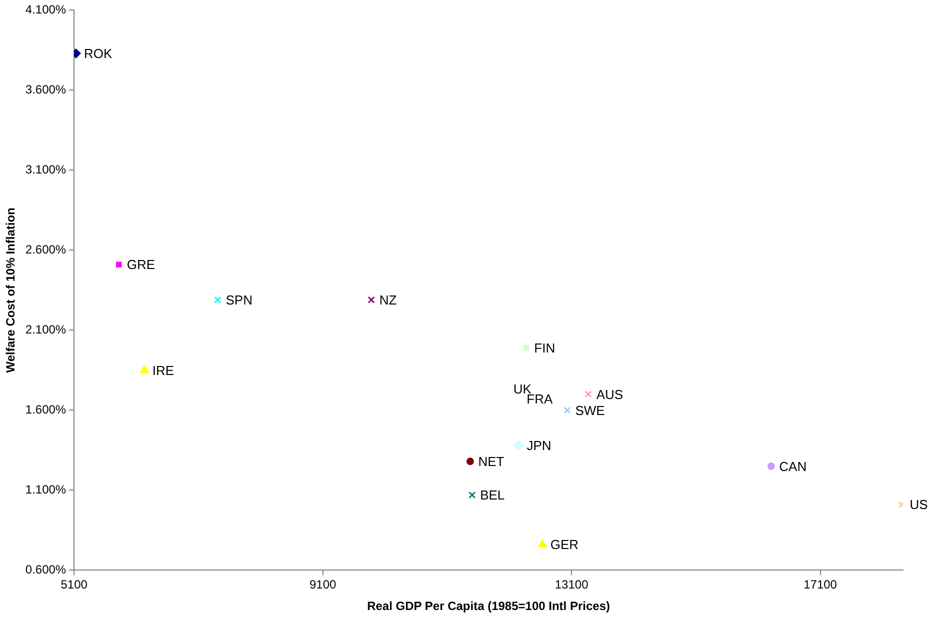 Image resolution: width=933 pixels, height=618 pixels. I want to click on y-tick-label: 1.600%, so click(45, 409).